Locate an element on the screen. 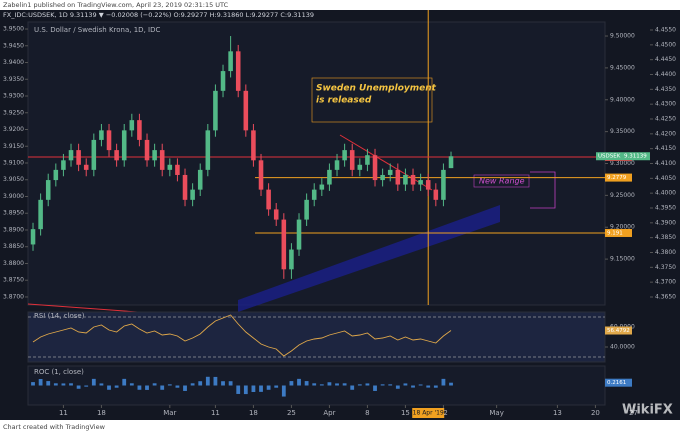 The width and height of the screenshot is (680, 439). roc-title: ROC (1, close) is located at coordinates (59, 372).